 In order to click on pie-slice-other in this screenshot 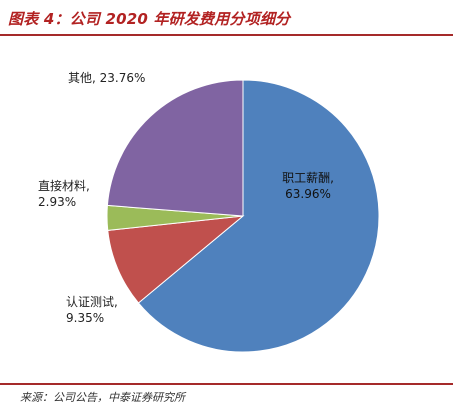, I will do `click(175, 148)`.